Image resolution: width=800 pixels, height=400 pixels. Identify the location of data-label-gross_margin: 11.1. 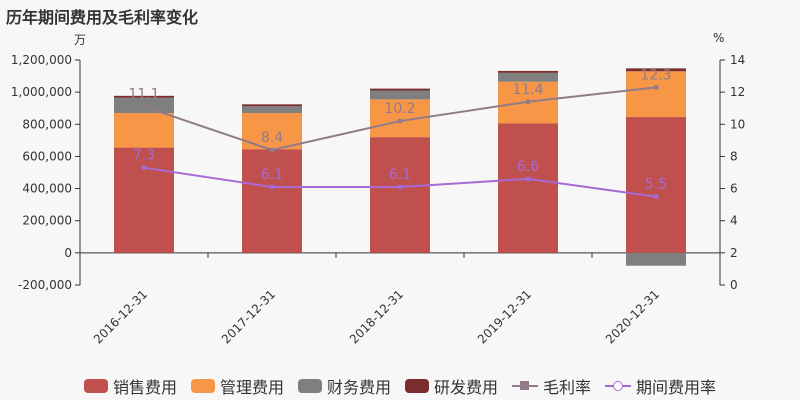
(143, 95).